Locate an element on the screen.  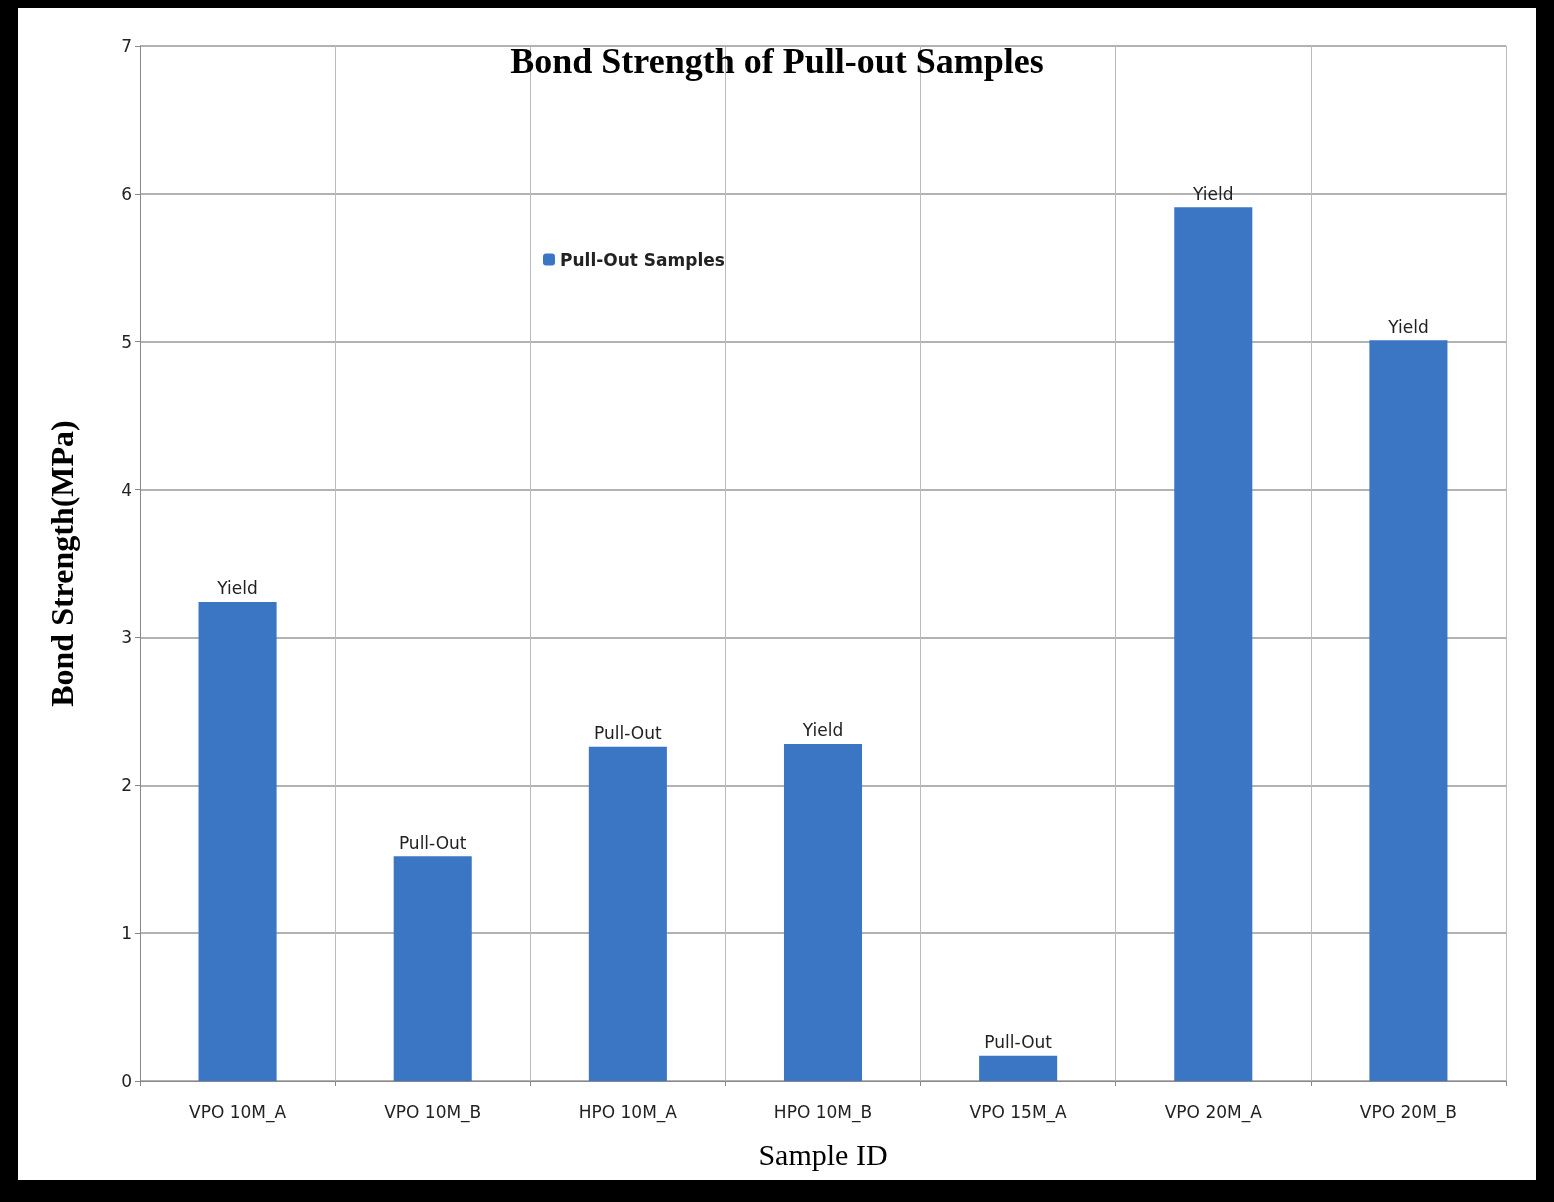
x-axis-title: Sample ID is located at coordinates (823, 1154).